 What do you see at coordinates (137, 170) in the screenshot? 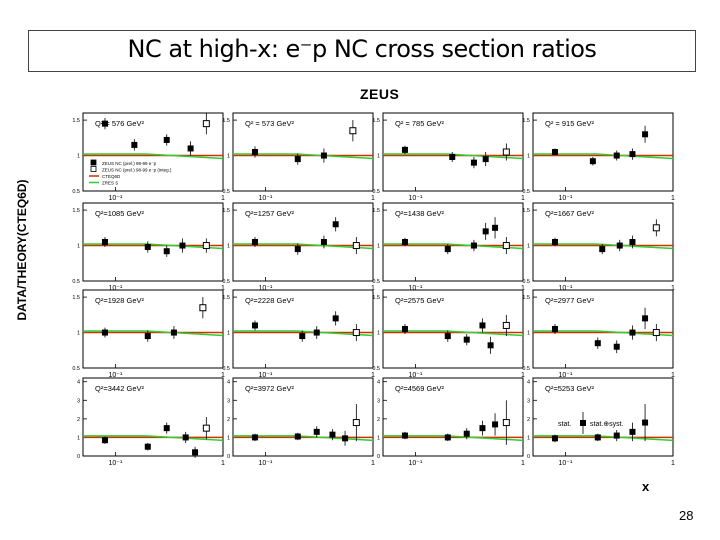
I see `legend-entry: ZEUS NC (prel.) 98-99 e⁻p (integ.)` at bounding box center [137, 170].